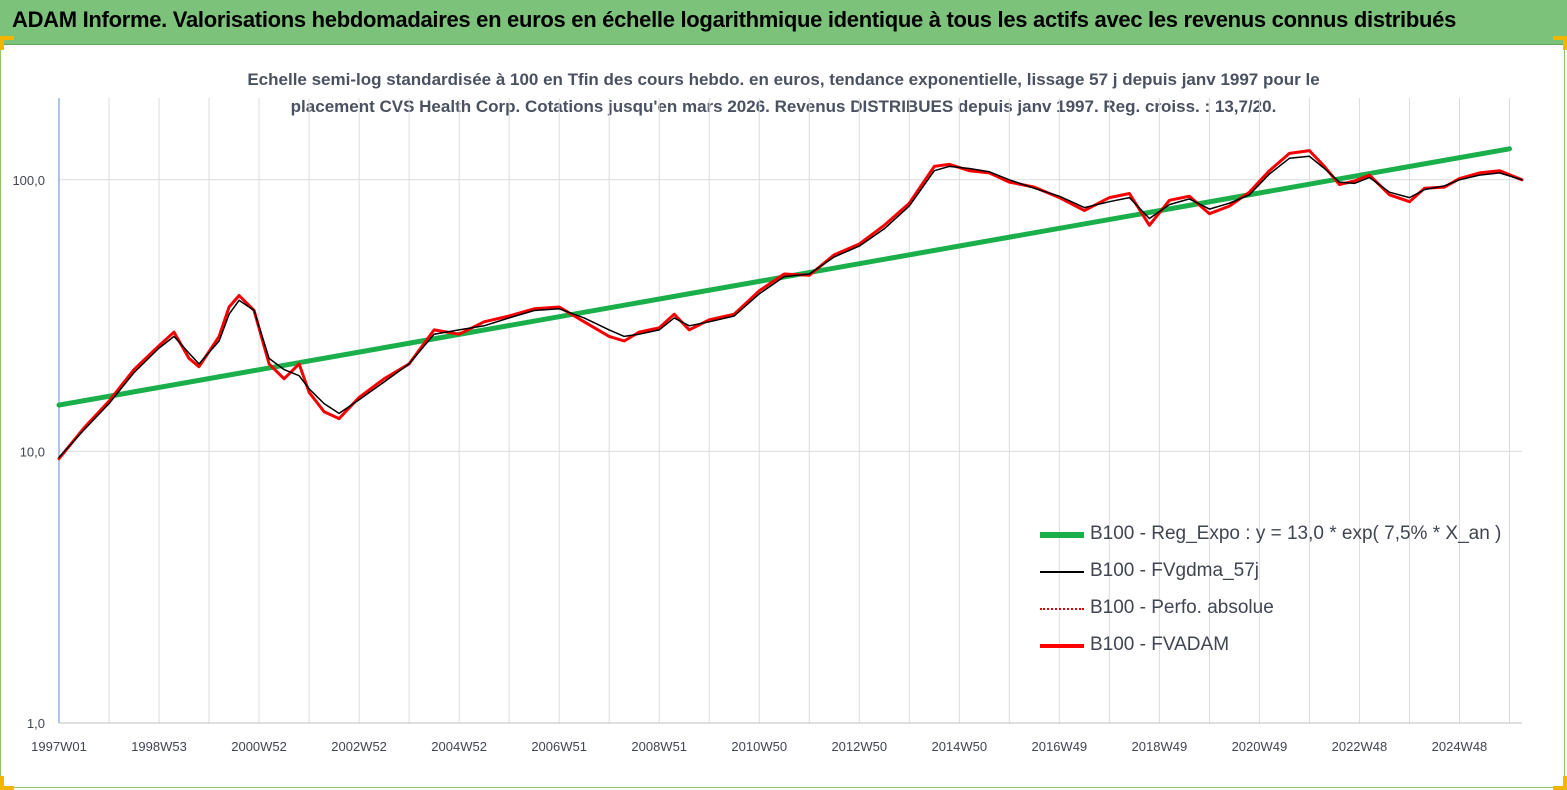  What do you see at coordinates (1174, 570) in the screenshot?
I see `legend-label-smoothed: B100 - FVgdma_57j` at bounding box center [1174, 570].